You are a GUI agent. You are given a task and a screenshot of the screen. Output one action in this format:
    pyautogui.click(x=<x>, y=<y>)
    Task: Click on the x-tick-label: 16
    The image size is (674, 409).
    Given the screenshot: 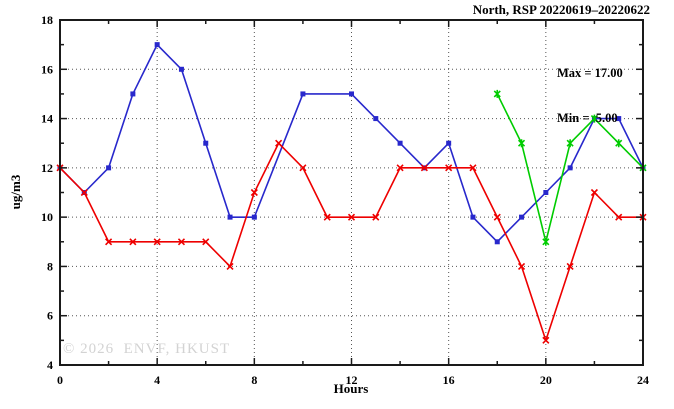 What is the action you would take?
    pyautogui.click(x=449, y=380)
    